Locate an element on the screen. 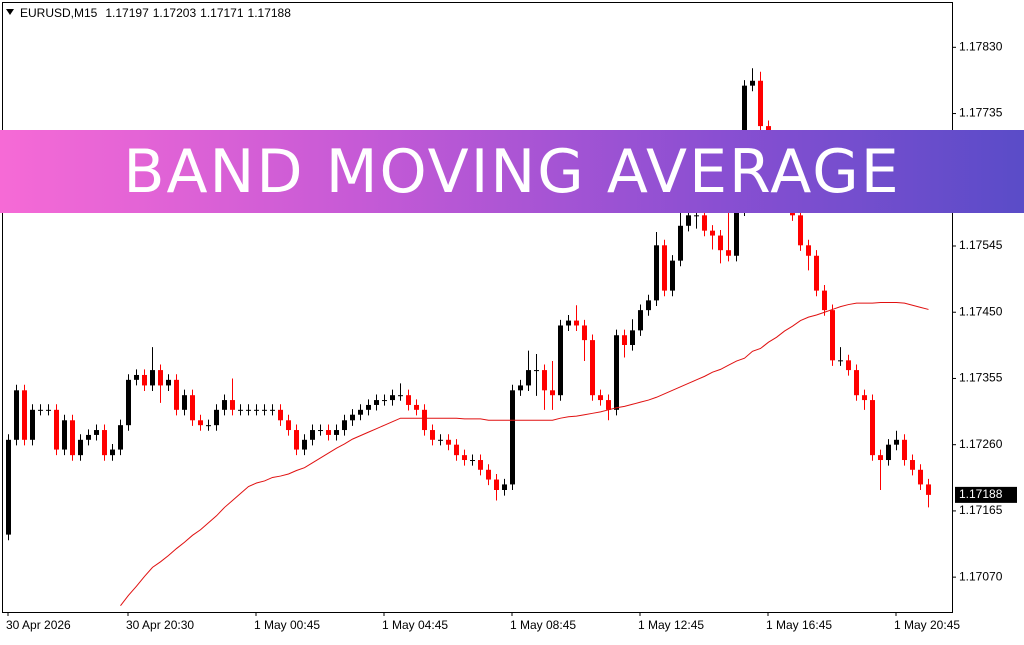 This screenshot has width=1024, height=645. x-tick-label: 1 May 00:45 is located at coordinates (287, 625).